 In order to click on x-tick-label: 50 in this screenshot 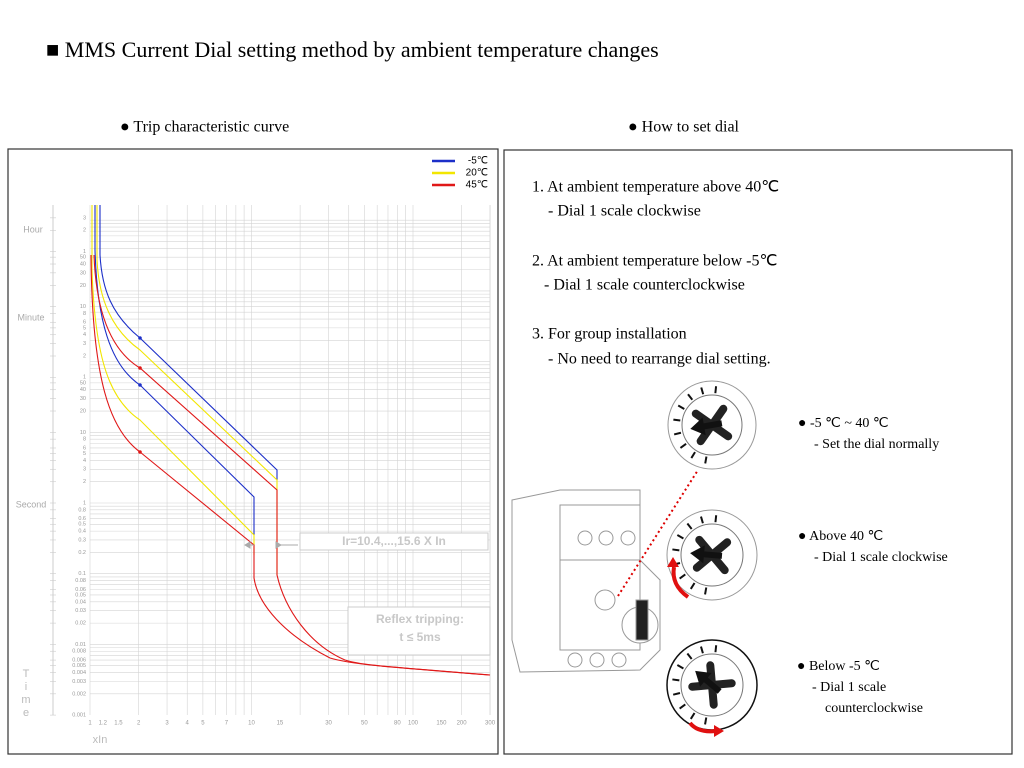, I will do `click(364, 724)`.